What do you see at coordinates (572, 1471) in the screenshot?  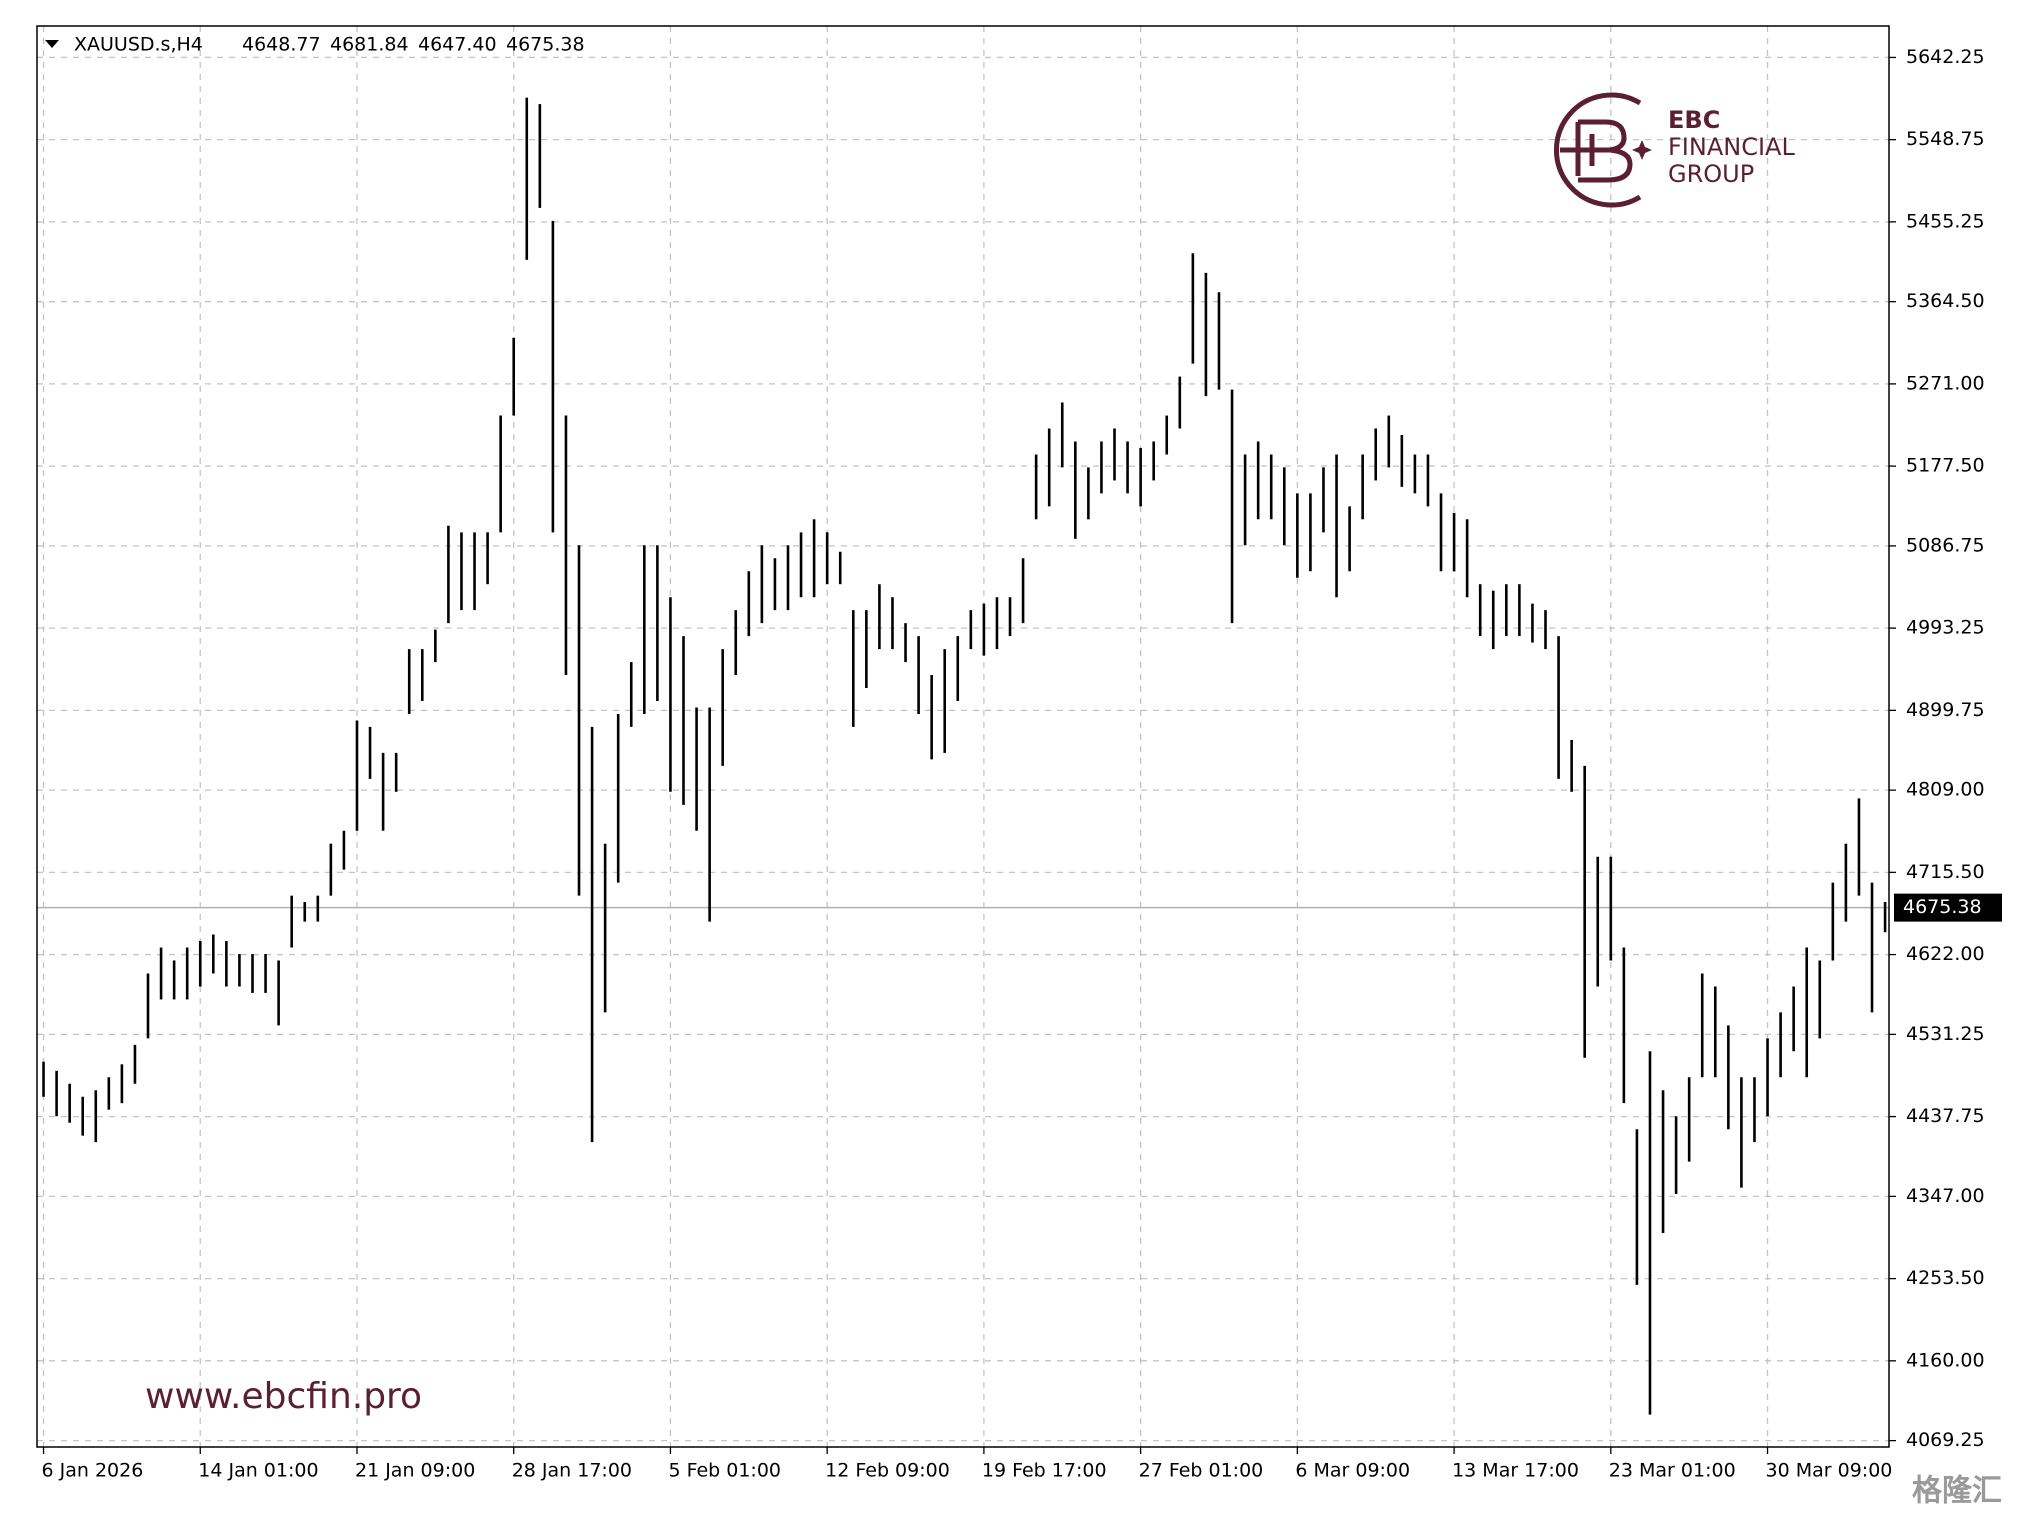 I see `x-tick-label: 28 Jan 17:00` at bounding box center [572, 1471].